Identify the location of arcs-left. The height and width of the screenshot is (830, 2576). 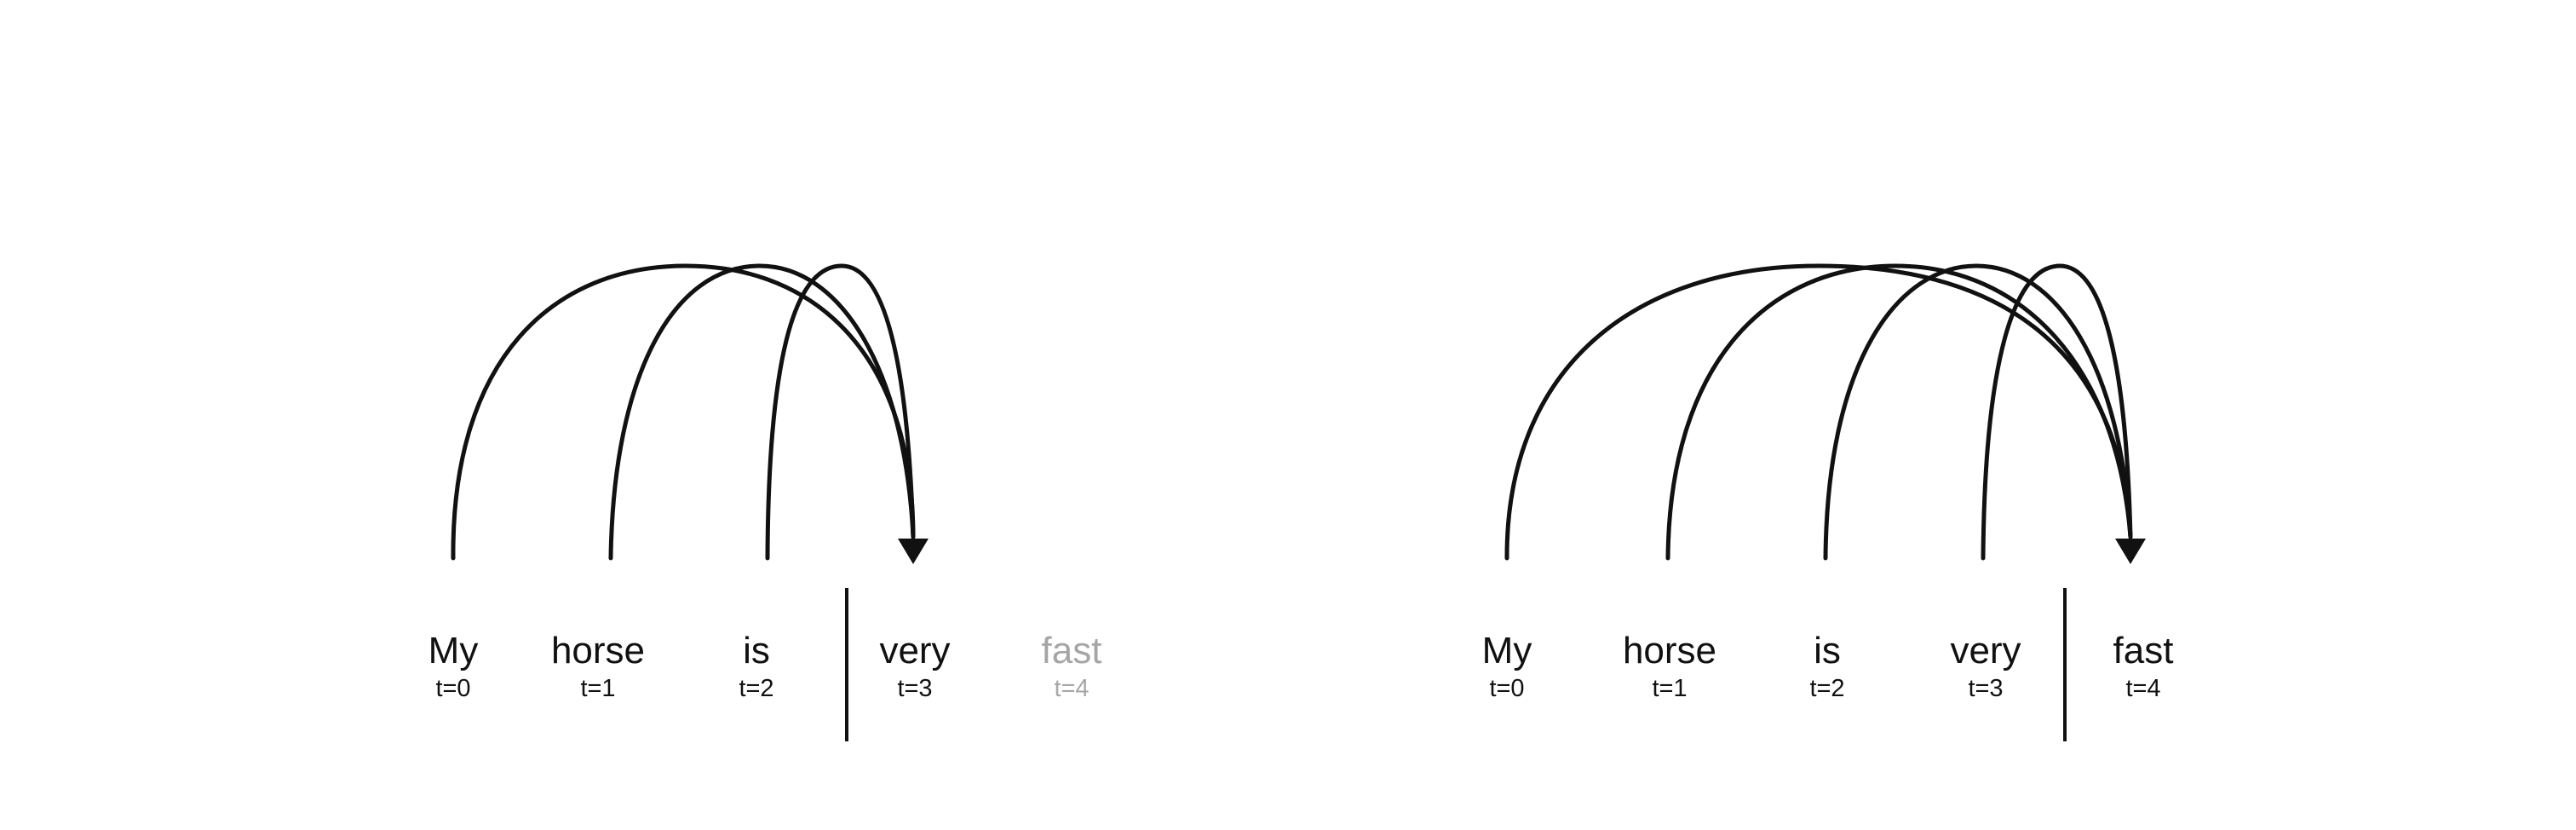
(690, 413).